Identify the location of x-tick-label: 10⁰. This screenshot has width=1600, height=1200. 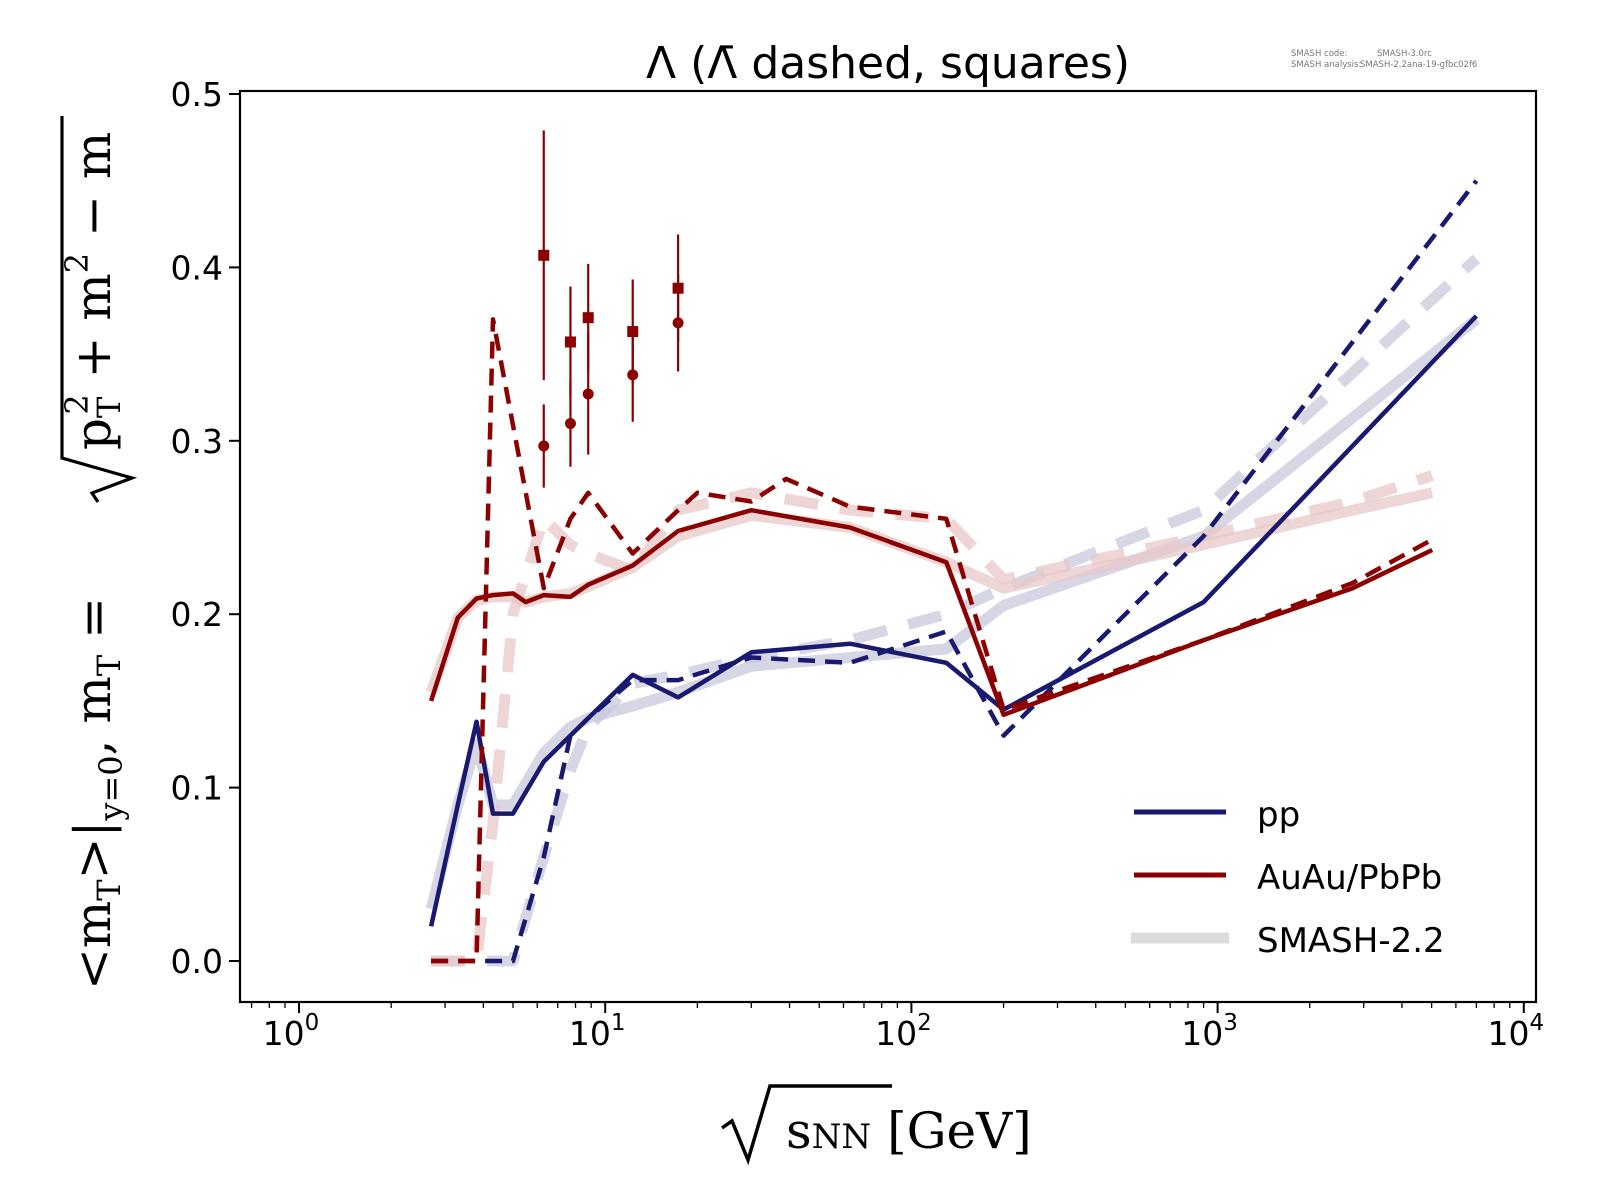
(291, 1031).